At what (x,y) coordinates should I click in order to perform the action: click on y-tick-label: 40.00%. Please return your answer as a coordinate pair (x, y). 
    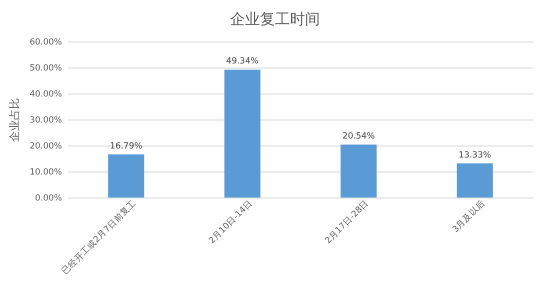
    Looking at the image, I should click on (46, 95).